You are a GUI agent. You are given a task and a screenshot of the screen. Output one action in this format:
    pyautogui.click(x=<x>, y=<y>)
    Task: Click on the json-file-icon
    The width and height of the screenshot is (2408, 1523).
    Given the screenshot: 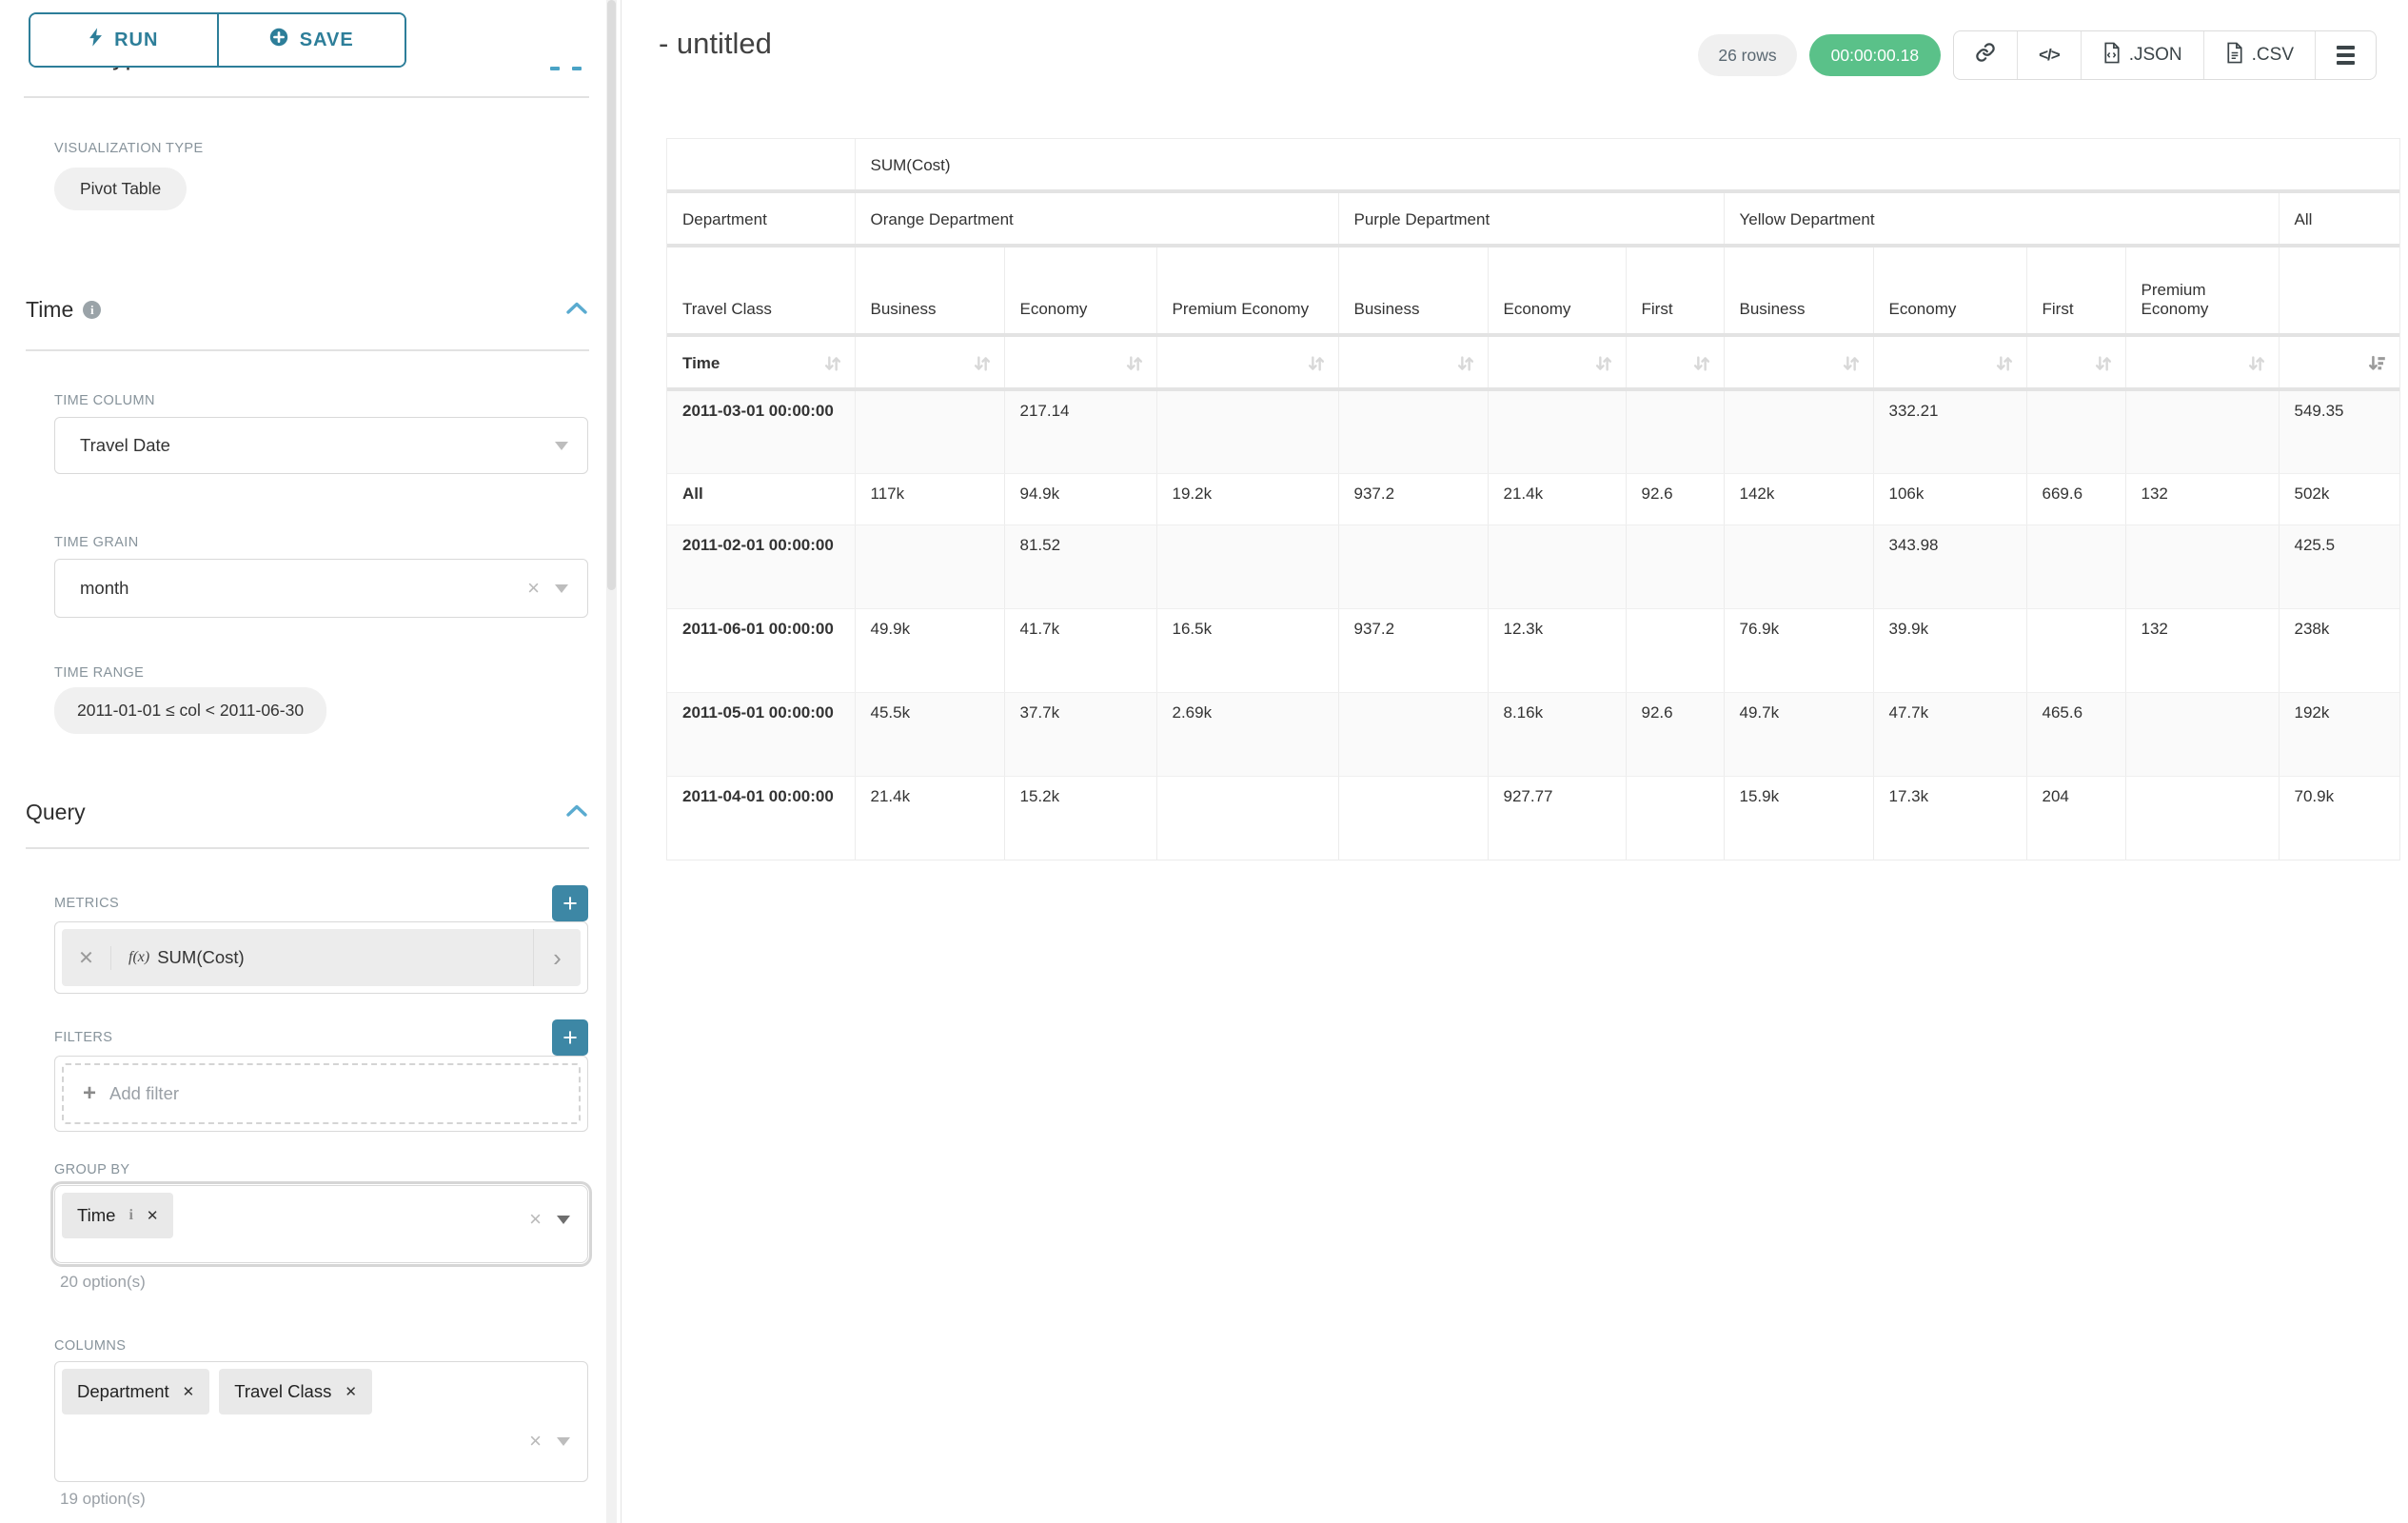 What is the action you would take?
    pyautogui.click(x=2112, y=56)
    